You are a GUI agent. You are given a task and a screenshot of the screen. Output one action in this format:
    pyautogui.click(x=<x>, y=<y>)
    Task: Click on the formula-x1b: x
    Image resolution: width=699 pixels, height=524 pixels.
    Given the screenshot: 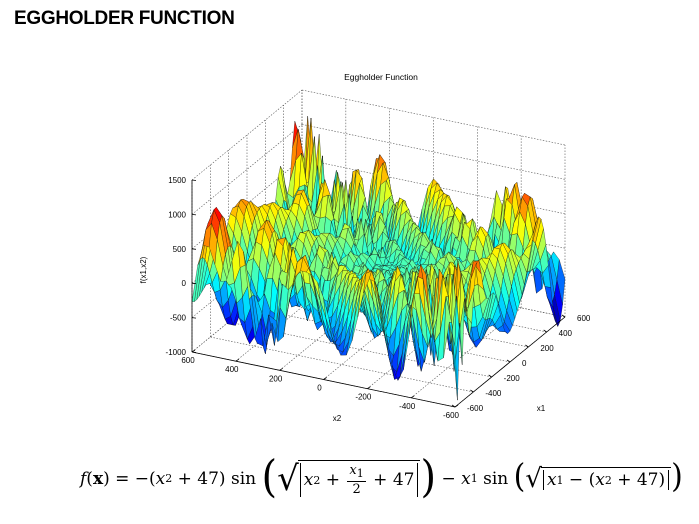 What is the action you would take?
    pyautogui.click(x=551, y=480)
    